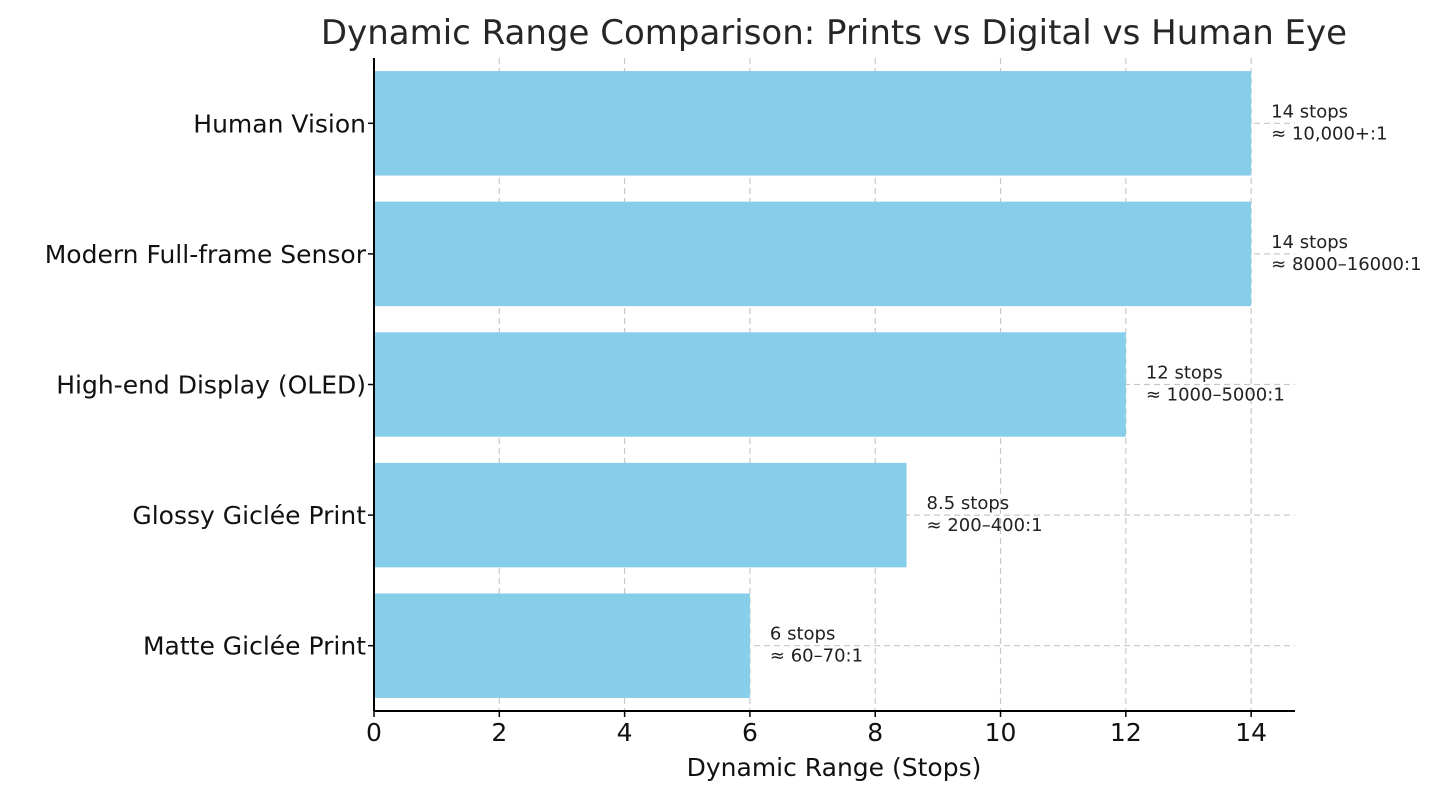 This screenshot has height=798, width=1456. I want to click on x-tick-label: 14, so click(1251, 732).